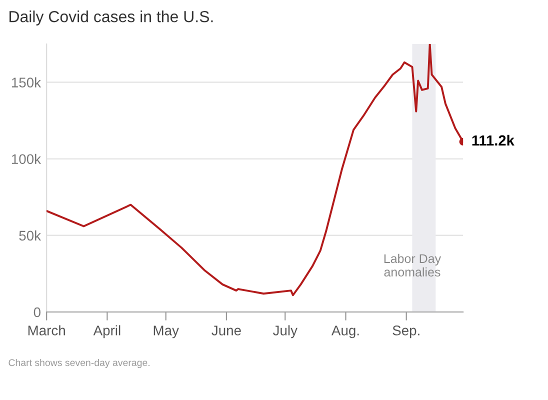  Describe the element at coordinates (226, 331) in the screenshot. I see `x-tick-label: June` at that location.